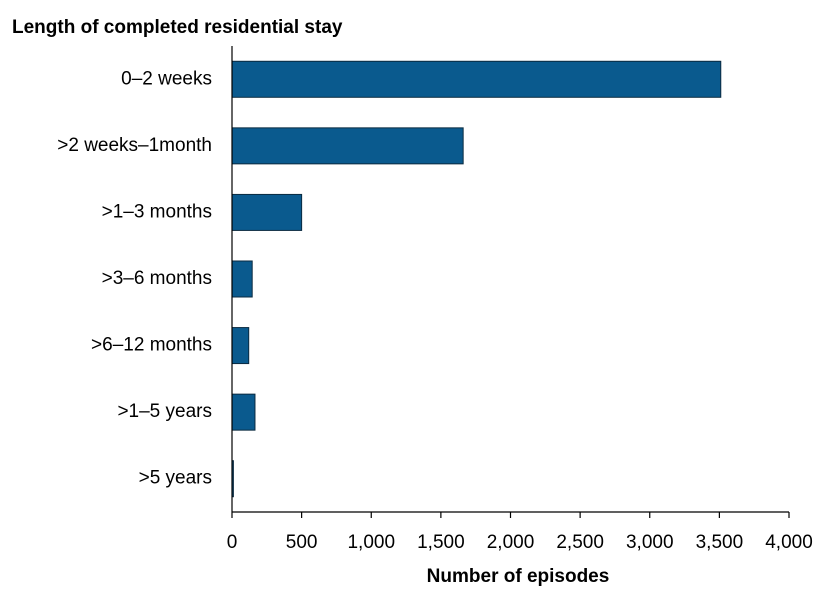 The width and height of the screenshot is (832, 589). I want to click on x-tick-label: 3,500, so click(720, 542).